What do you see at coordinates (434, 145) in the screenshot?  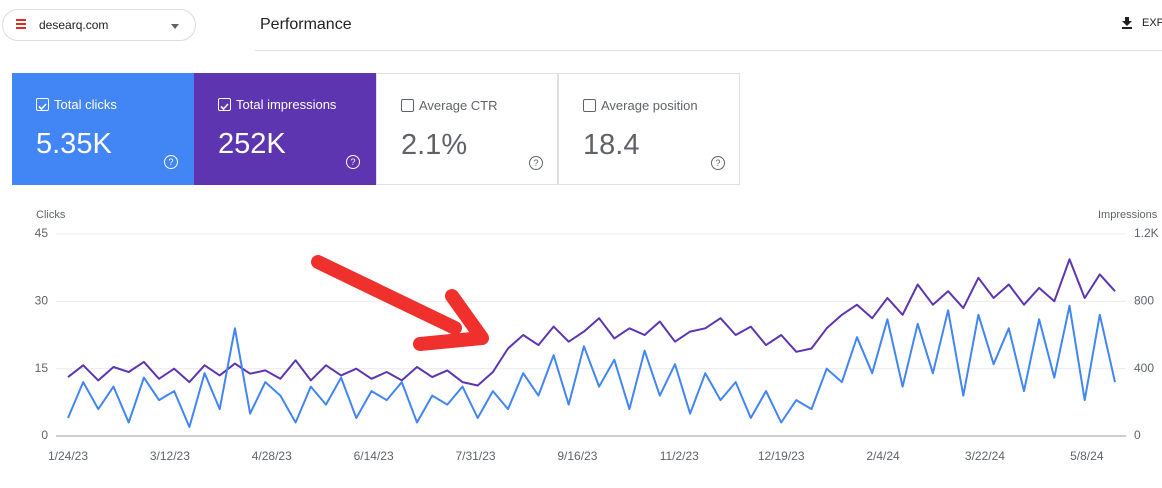 I see `metric-value: 2.1%` at bounding box center [434, 145].